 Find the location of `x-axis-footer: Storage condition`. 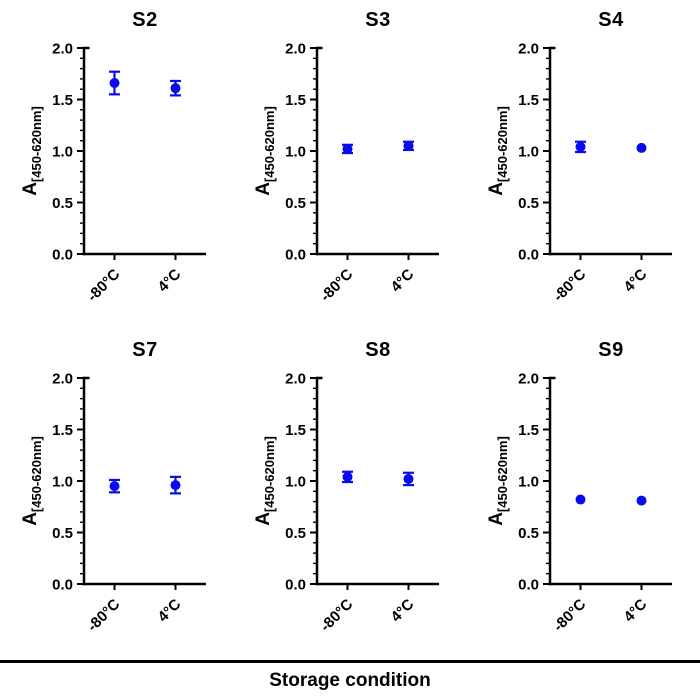

x-axis-footer: Storage condition is located at coordinates (350, 676).